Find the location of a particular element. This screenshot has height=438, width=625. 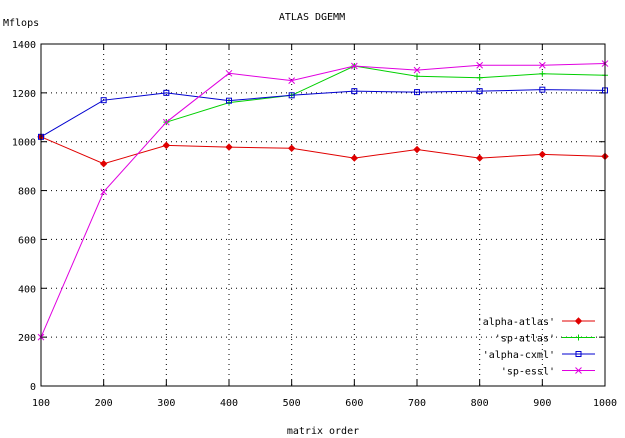

y-tick-label: 1000 is located at coordinates (24, 143).